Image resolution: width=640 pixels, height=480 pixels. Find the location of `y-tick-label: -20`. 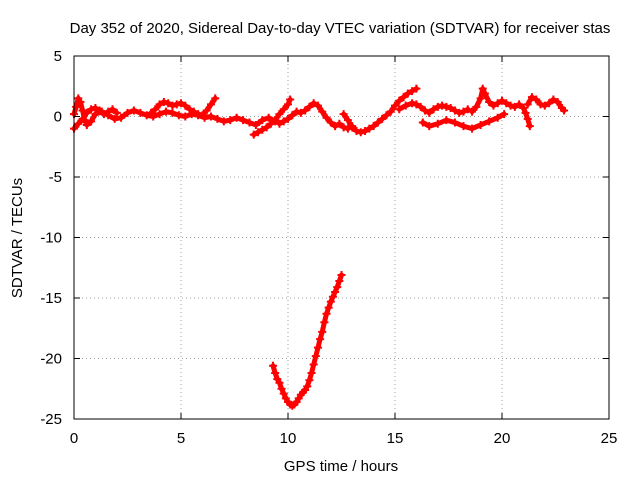

y-tick-label: -20 is located at coordinates (51, 359).